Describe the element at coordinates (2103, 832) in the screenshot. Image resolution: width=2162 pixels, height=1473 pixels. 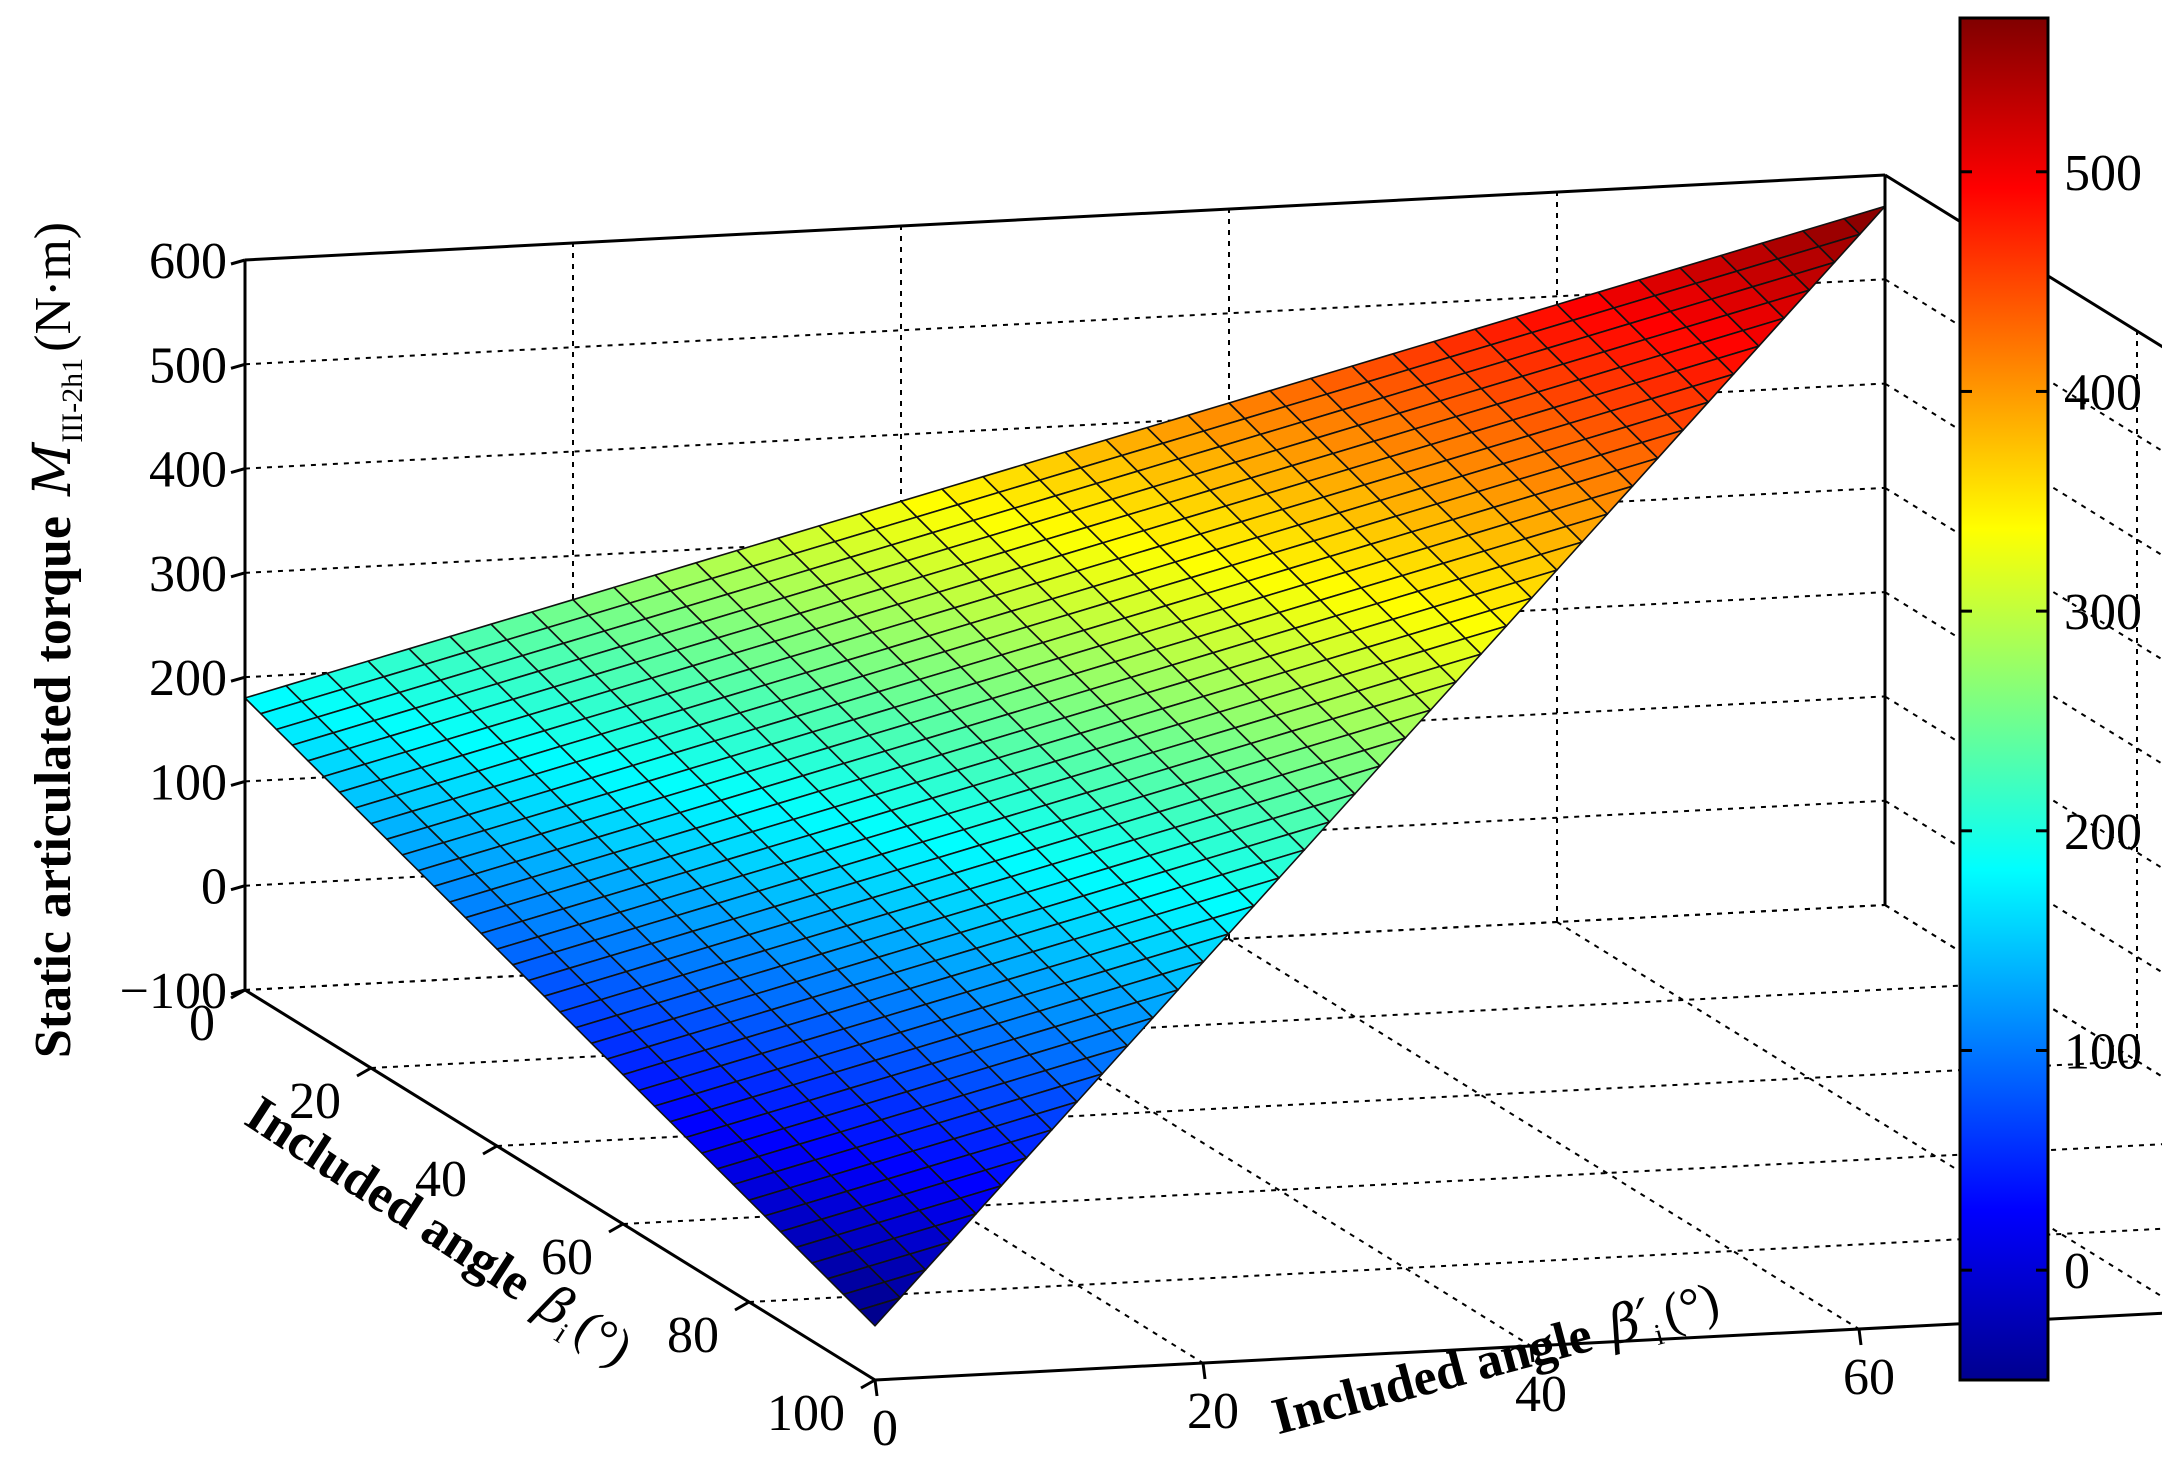
I see `colorbar-tick-label: 200` at that location.